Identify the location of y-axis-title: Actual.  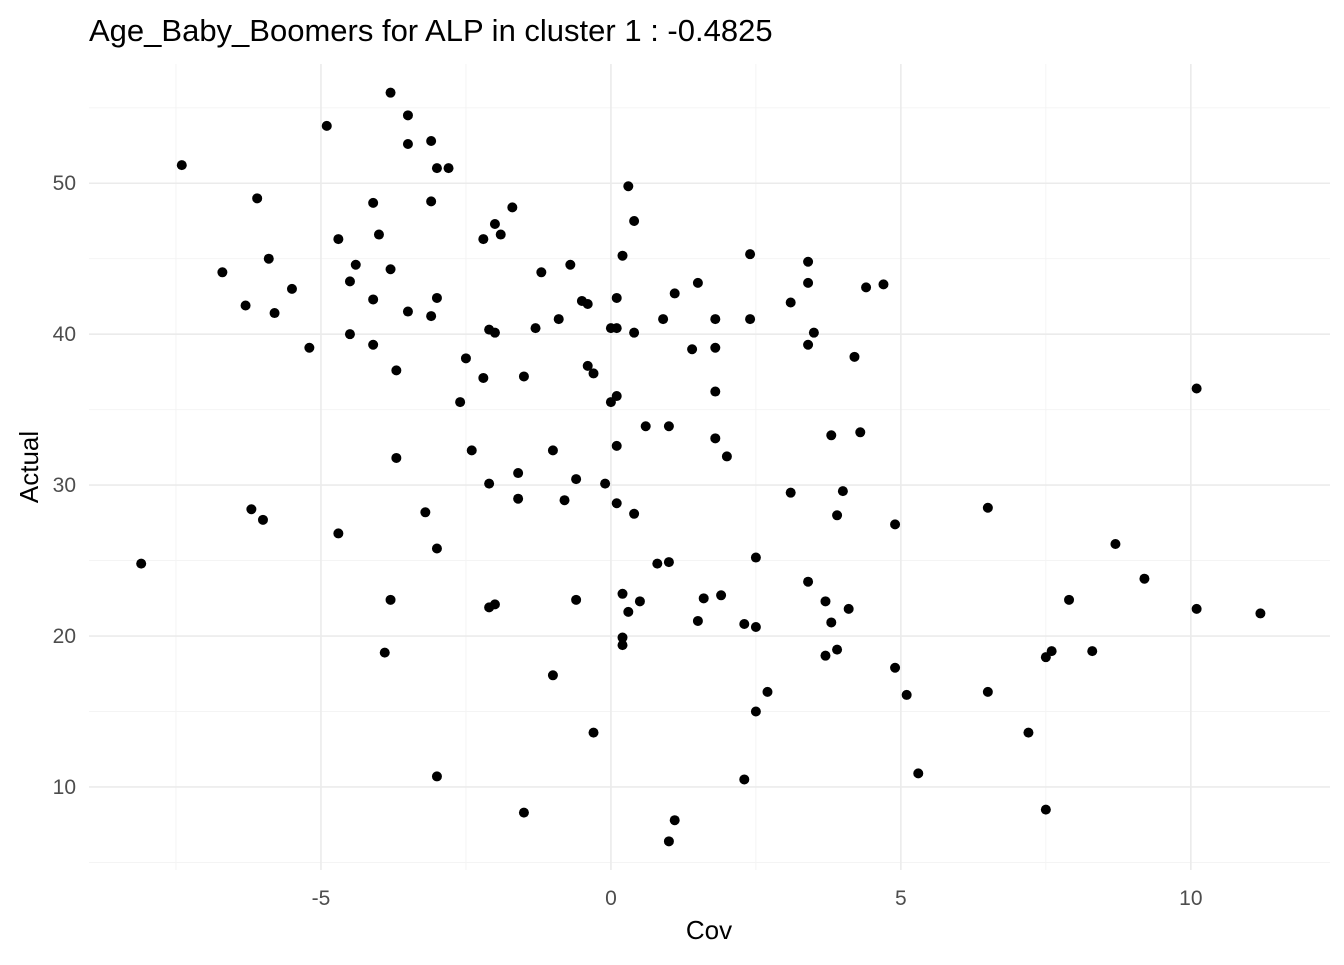
(29, 467).